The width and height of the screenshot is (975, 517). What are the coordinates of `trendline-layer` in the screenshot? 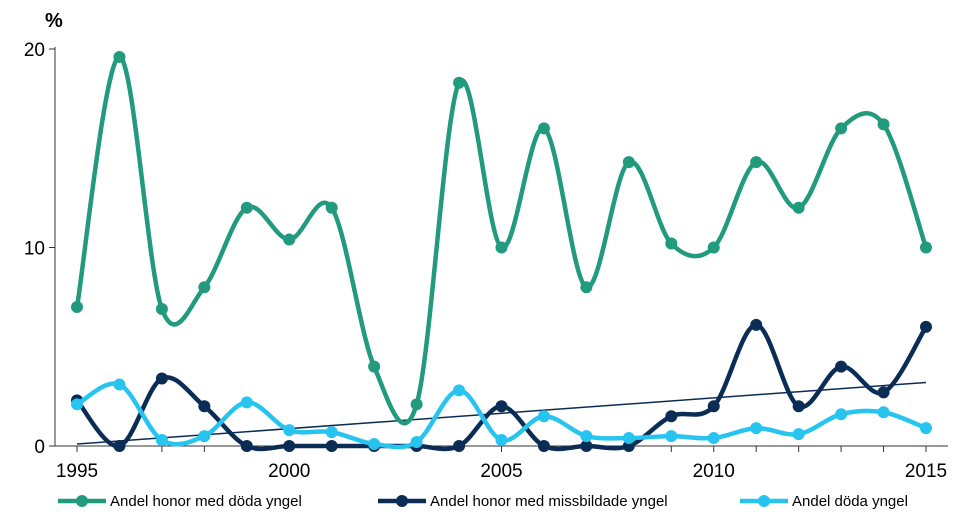 It's located at (501, 413).